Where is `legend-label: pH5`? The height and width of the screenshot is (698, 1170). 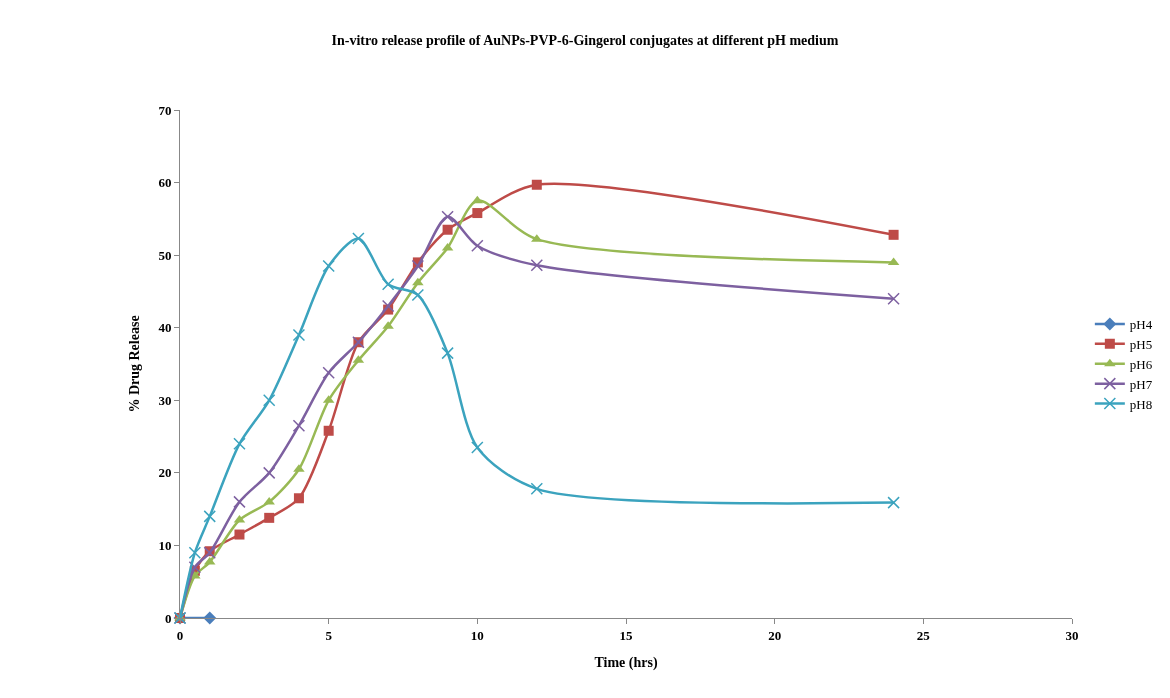
legend-label: pH5 is located at coordinates (1141, 344).